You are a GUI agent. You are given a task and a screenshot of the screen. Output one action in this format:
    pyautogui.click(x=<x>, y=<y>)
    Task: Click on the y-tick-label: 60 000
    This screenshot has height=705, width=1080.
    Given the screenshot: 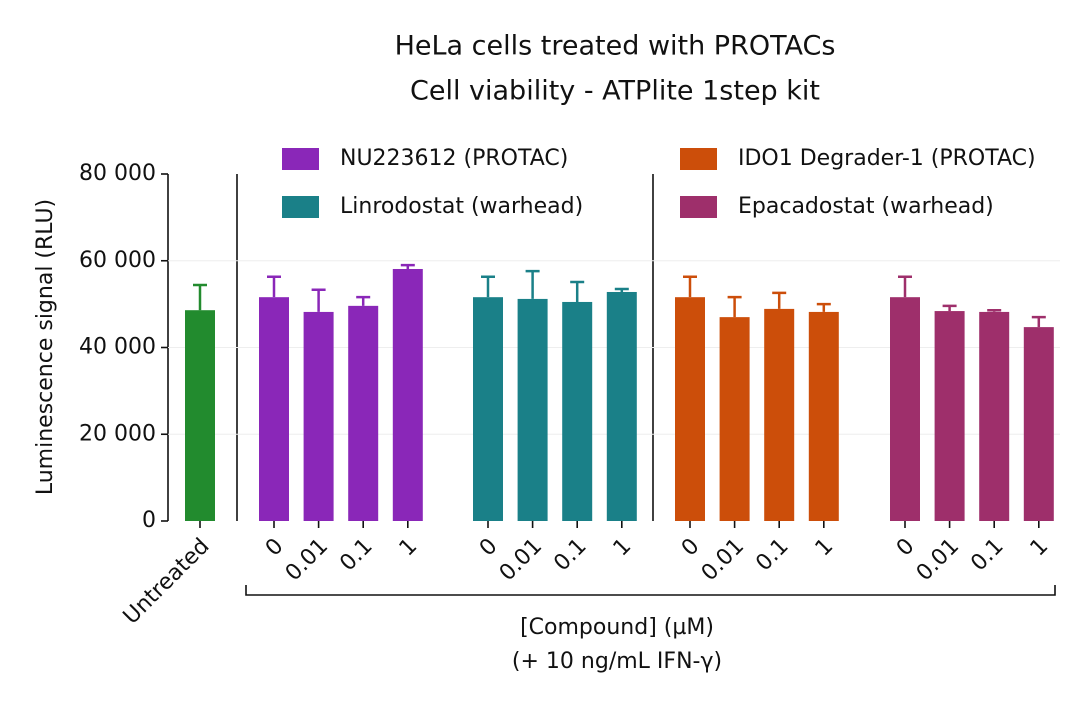 What is the action you would take?
    pyautogui.click(x=117, y=260)
    